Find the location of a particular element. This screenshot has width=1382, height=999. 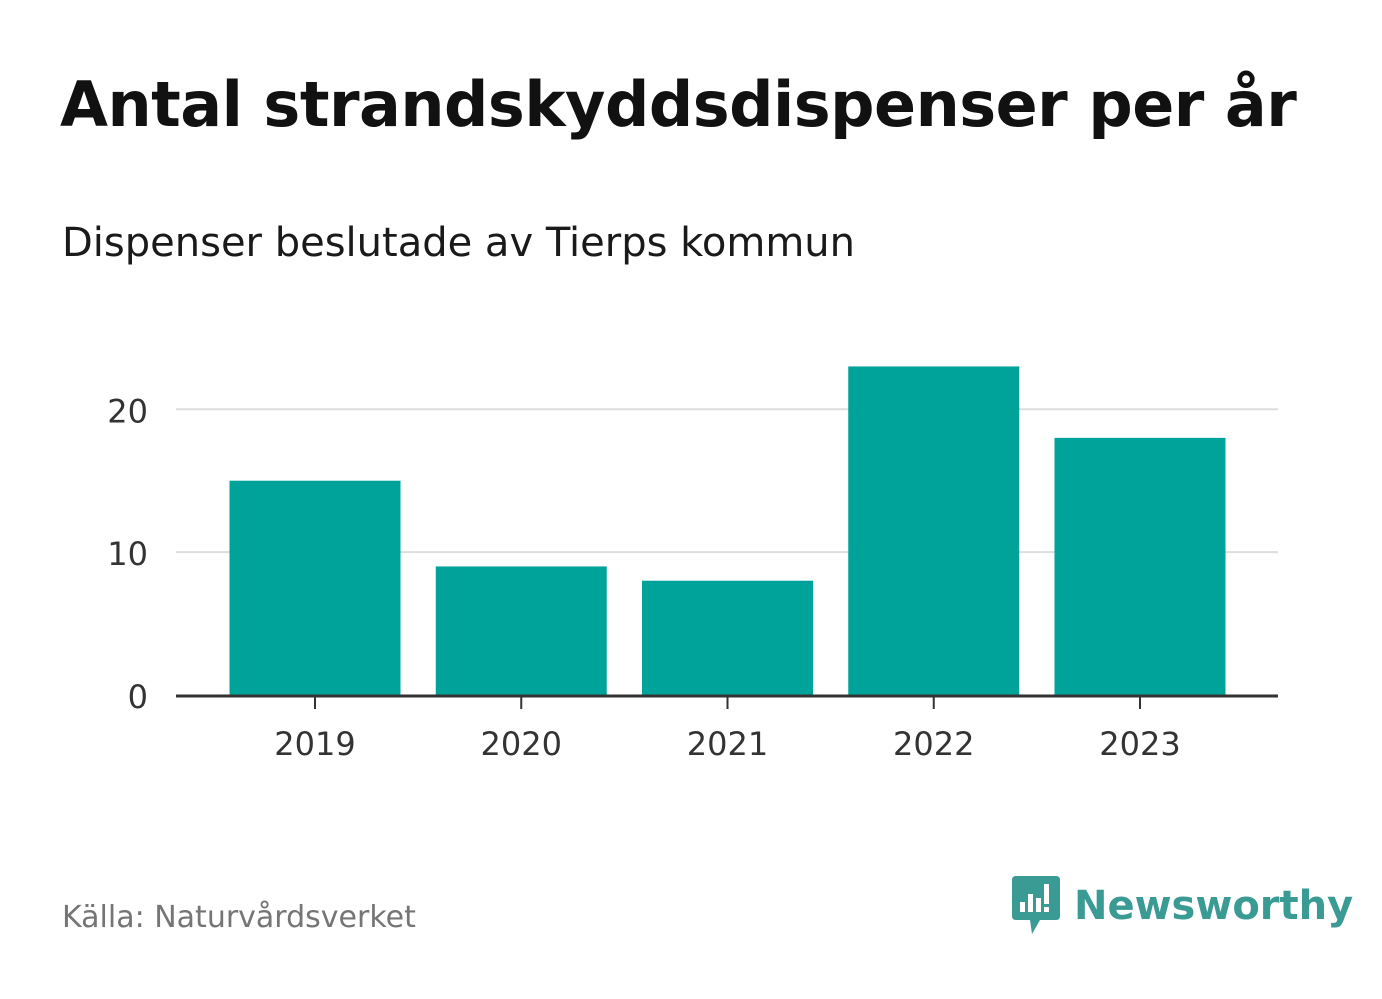

newsworthy-logo-icon is located at coordinates (1036, 905).